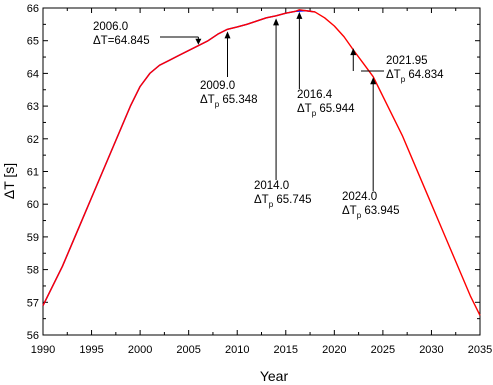 The image size is (493, 385). Describe the element at coordinates (140, 350) in the screenshot. I see `x-tick-label: 2000` at that location.